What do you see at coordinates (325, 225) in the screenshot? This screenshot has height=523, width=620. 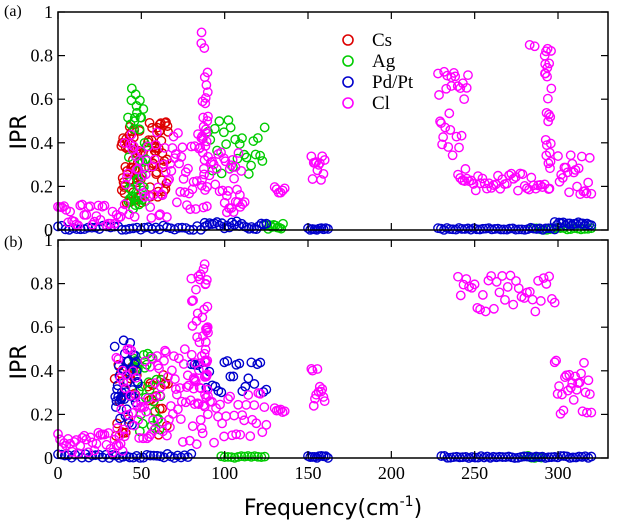 I see `series-pd-pt` at bounding box center [325, 225].